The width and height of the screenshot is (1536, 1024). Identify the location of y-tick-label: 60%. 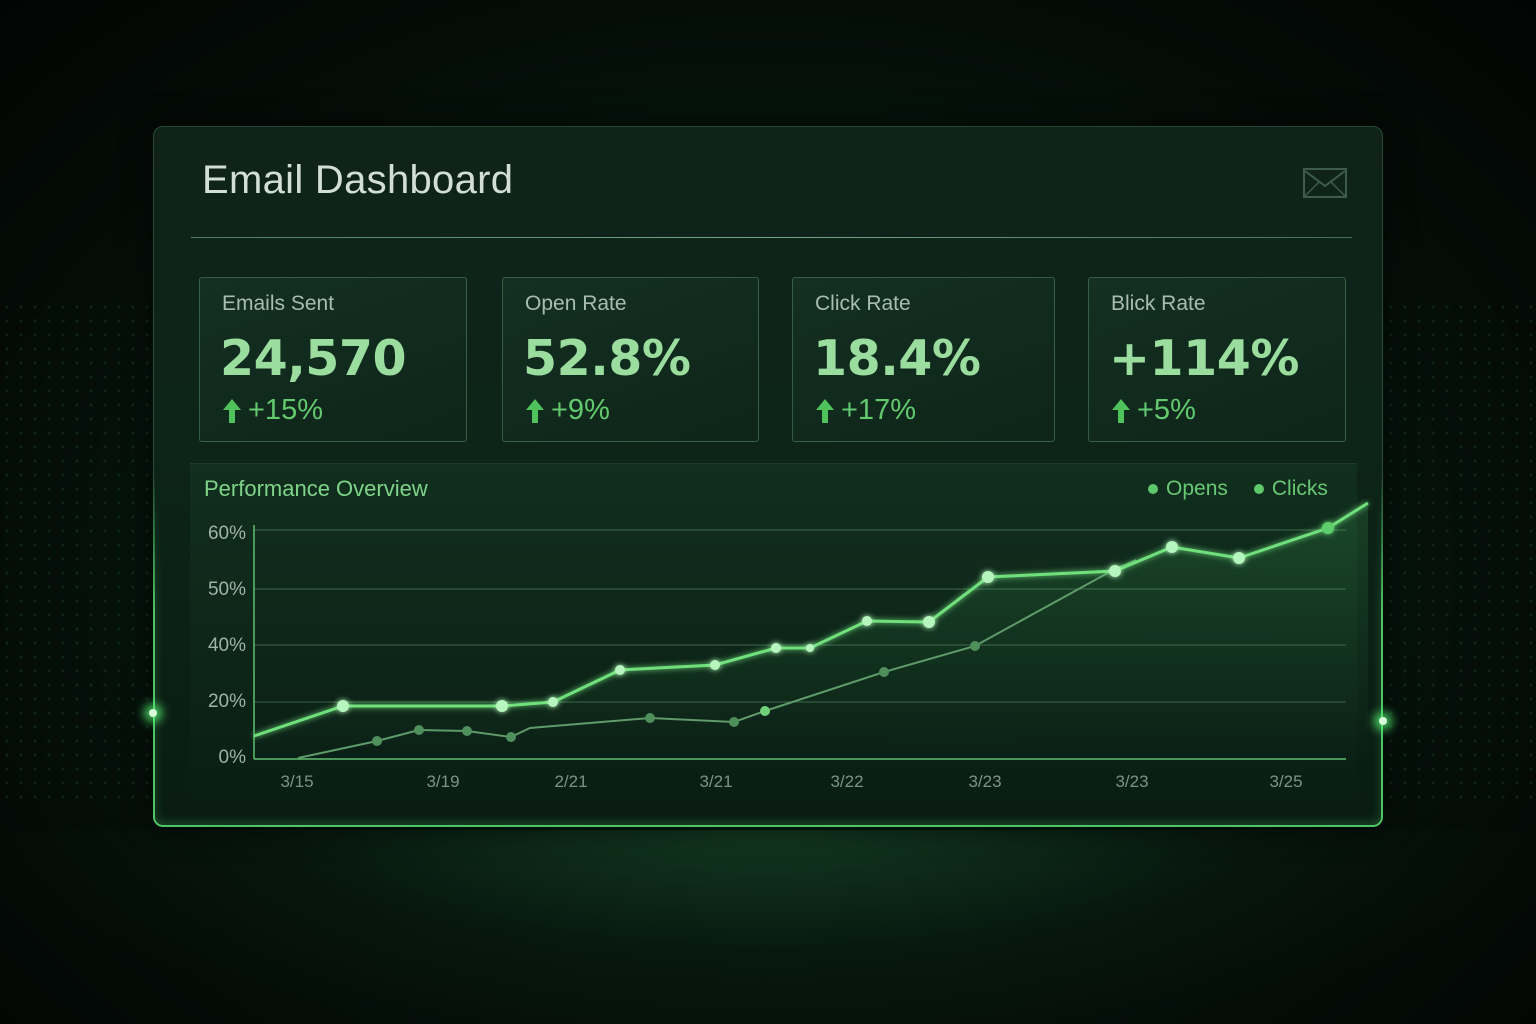
(226, 533).